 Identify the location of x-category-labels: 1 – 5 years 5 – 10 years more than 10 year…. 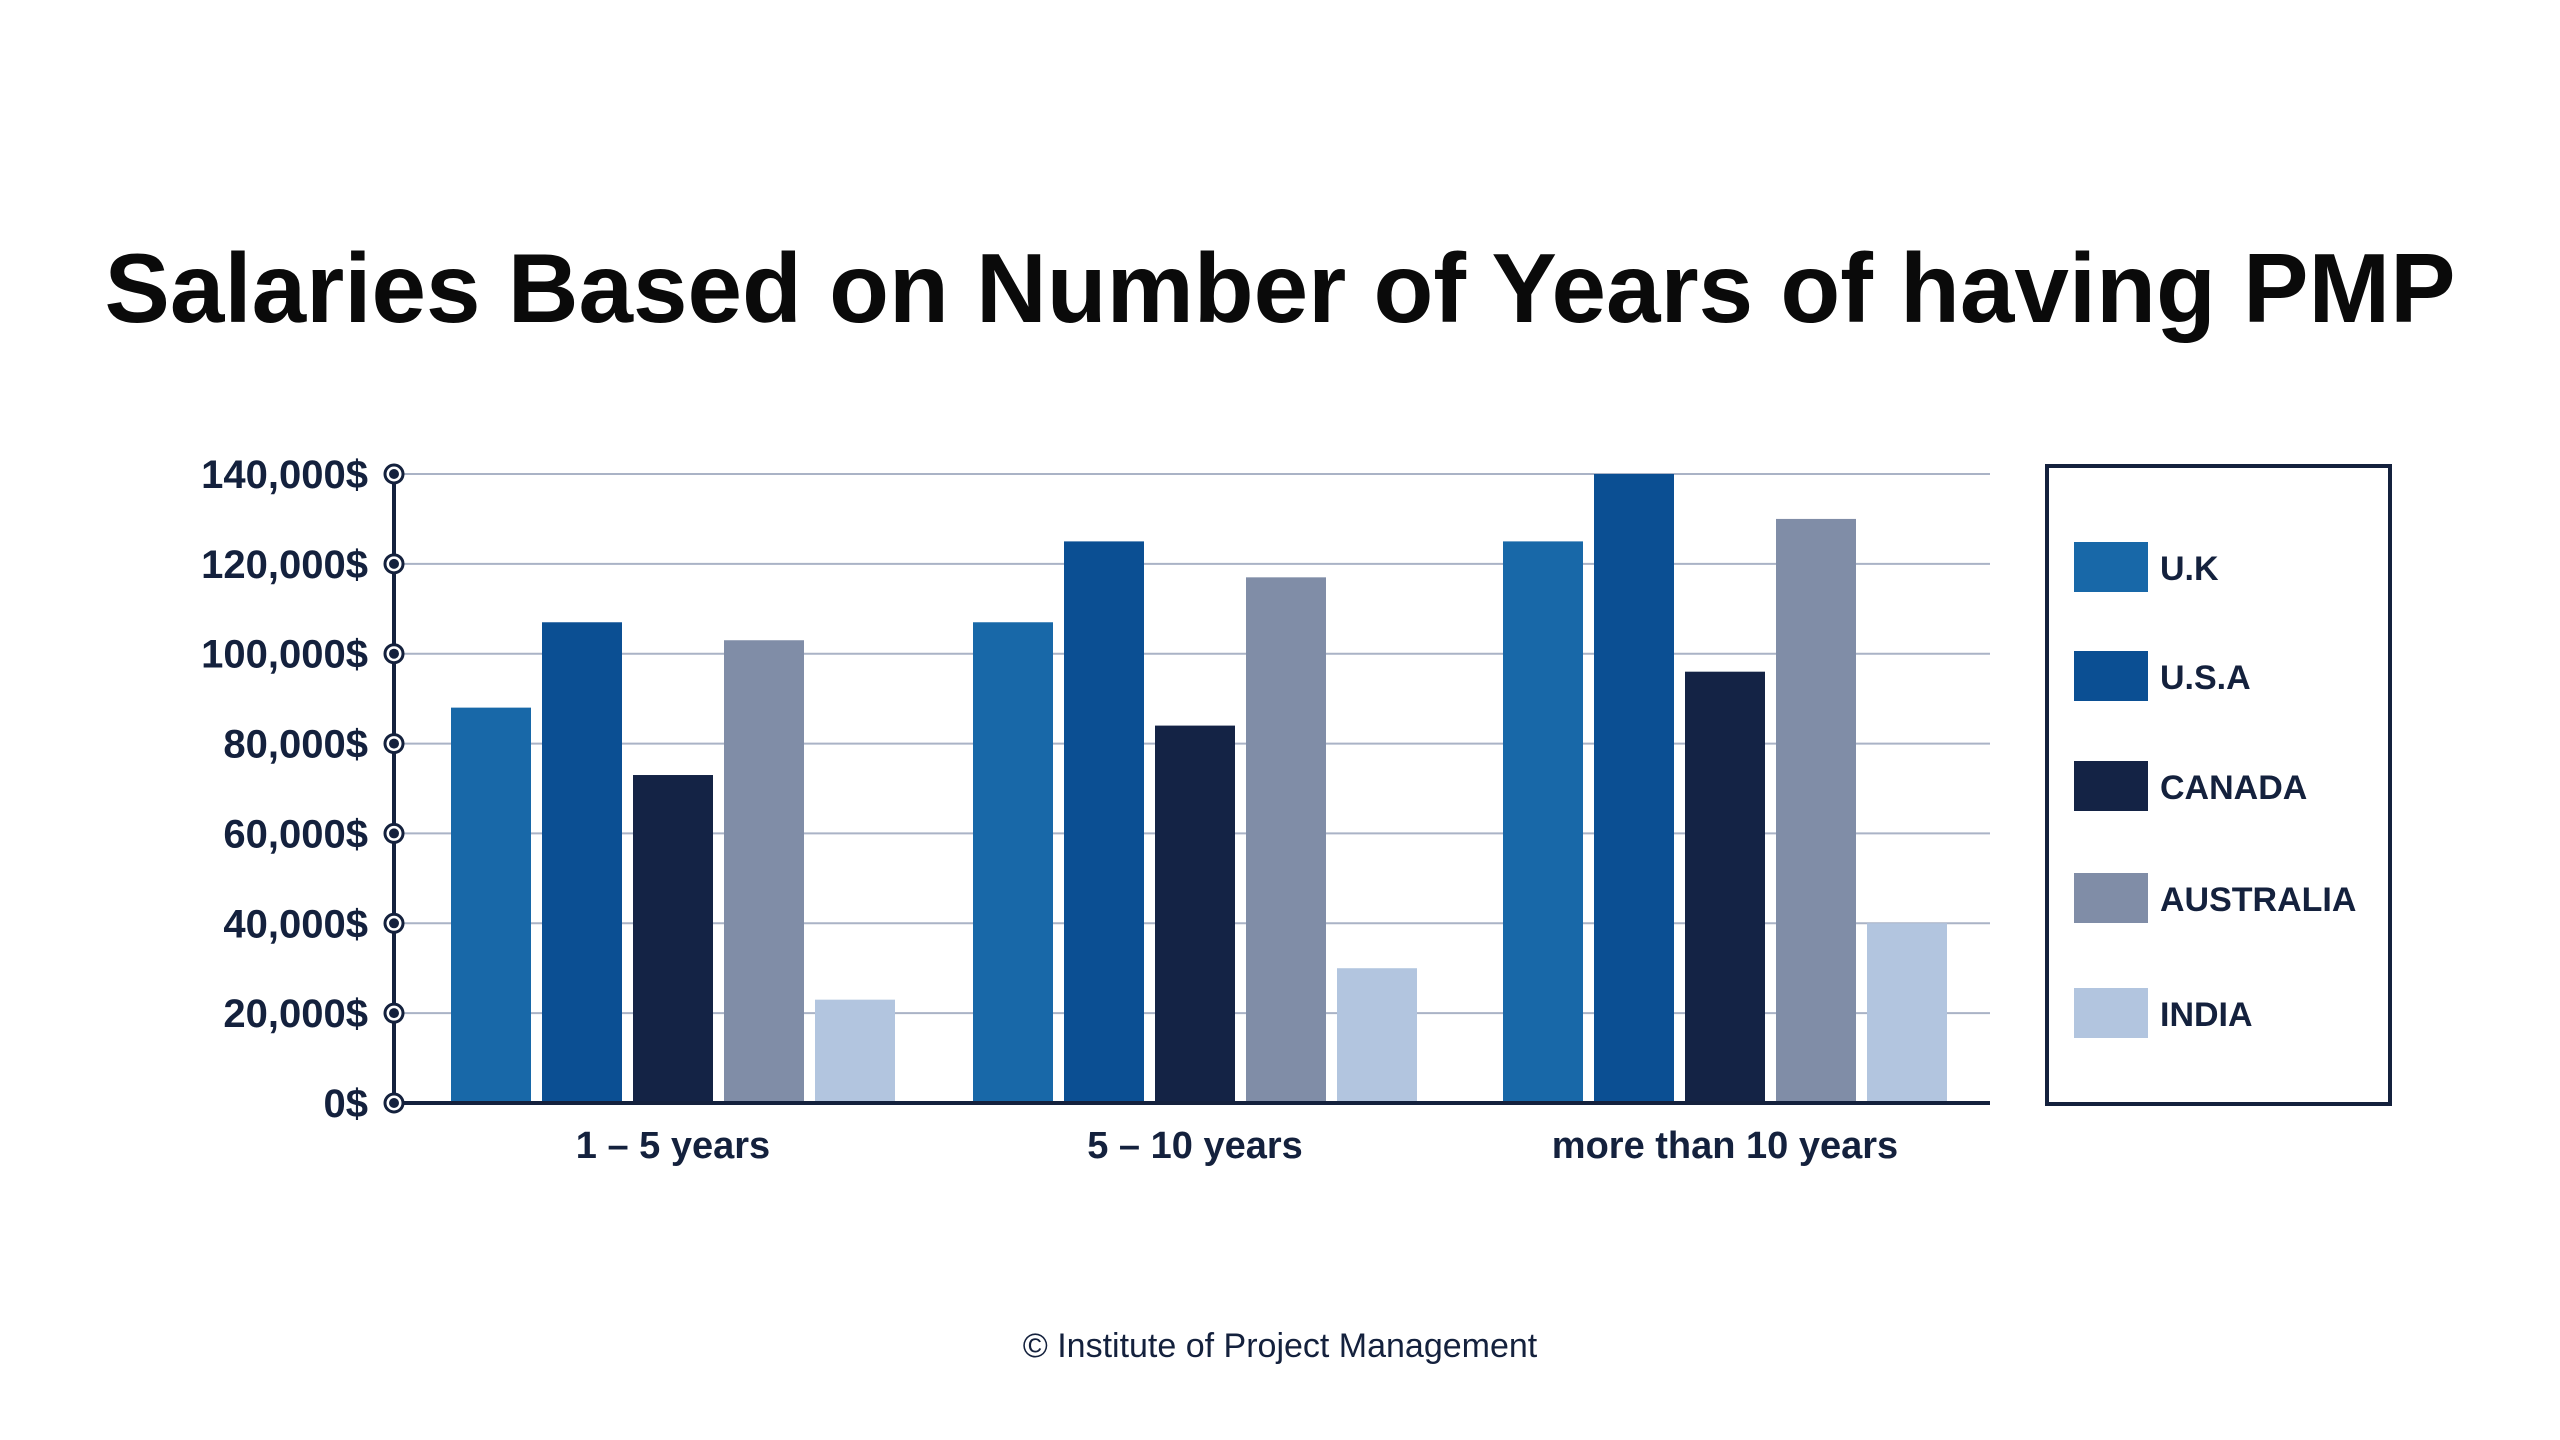
(1237, 1146).